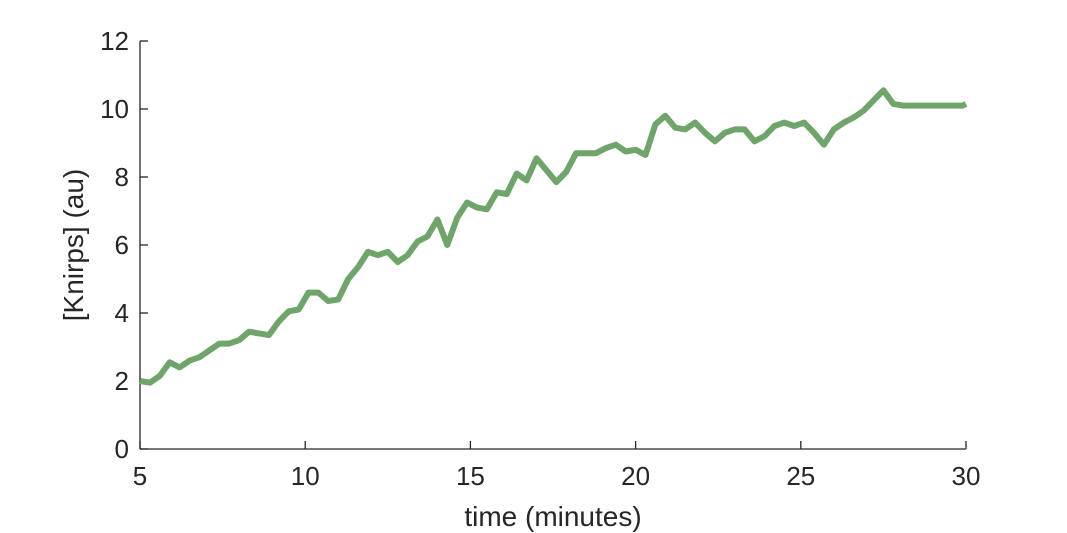 Image resolution: width=1067 pixels, height=533 pixels. I want to click on y-tick-label: 6, so click(122, 245).